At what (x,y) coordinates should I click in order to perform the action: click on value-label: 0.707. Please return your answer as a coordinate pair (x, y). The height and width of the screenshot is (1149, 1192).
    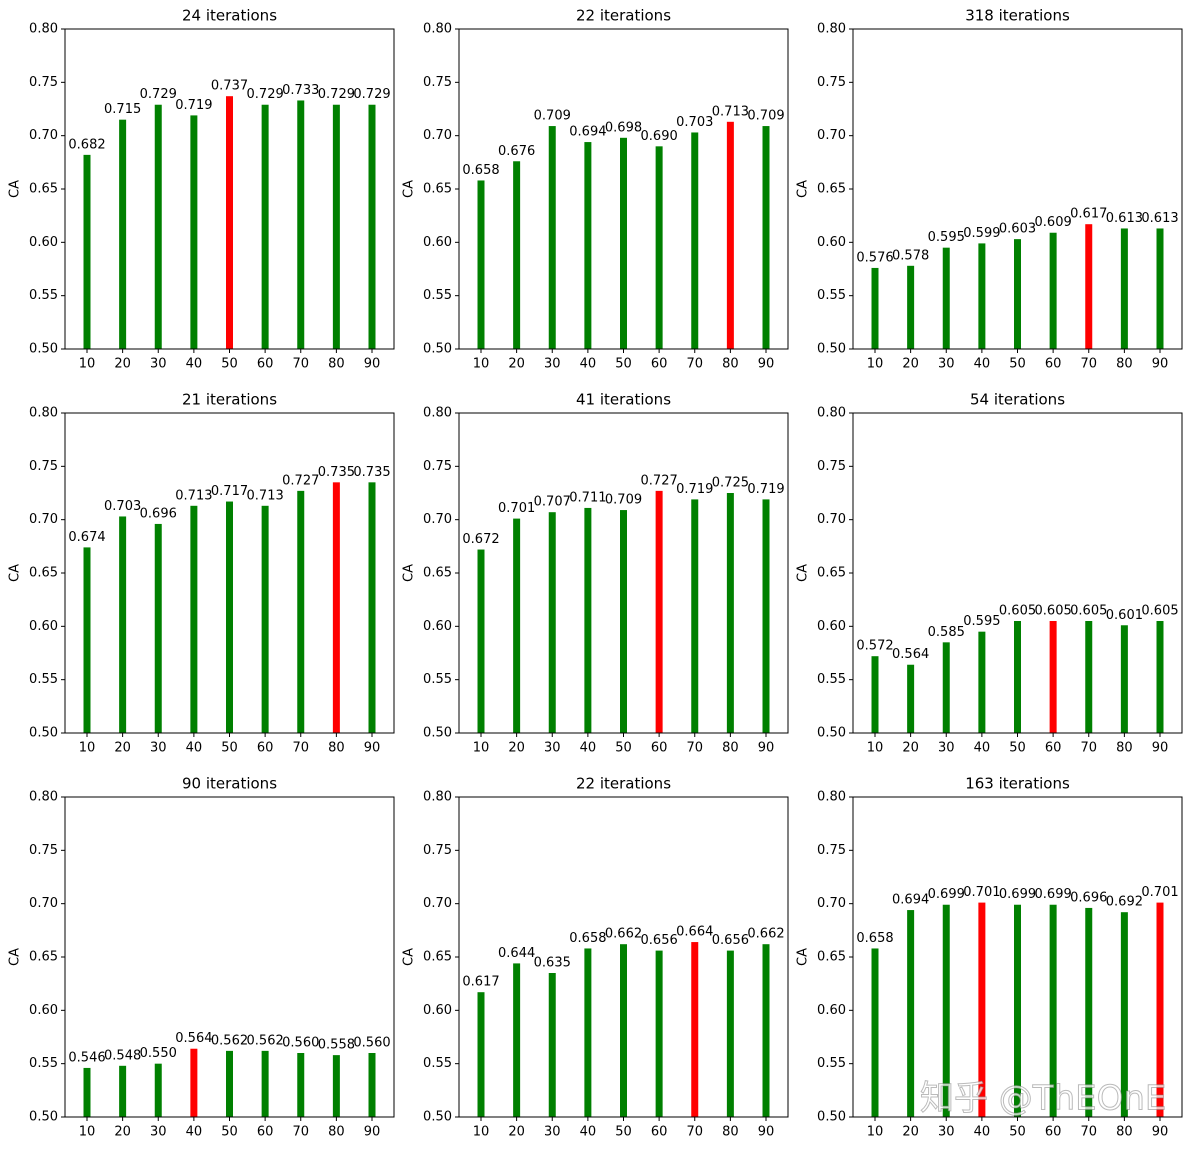
    Looking at the image, I should click on (552, 502).